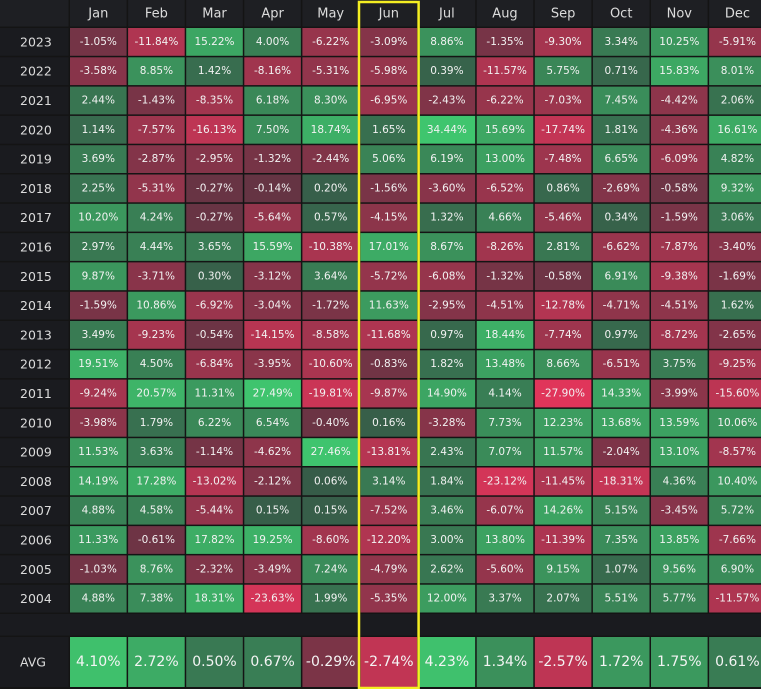 This screenshot has width=761, height=689. What do you see at coordinates (563, 218) in the screenshot?
I see `cell-value-label: -5.46%` at bounding box center [563, 218].